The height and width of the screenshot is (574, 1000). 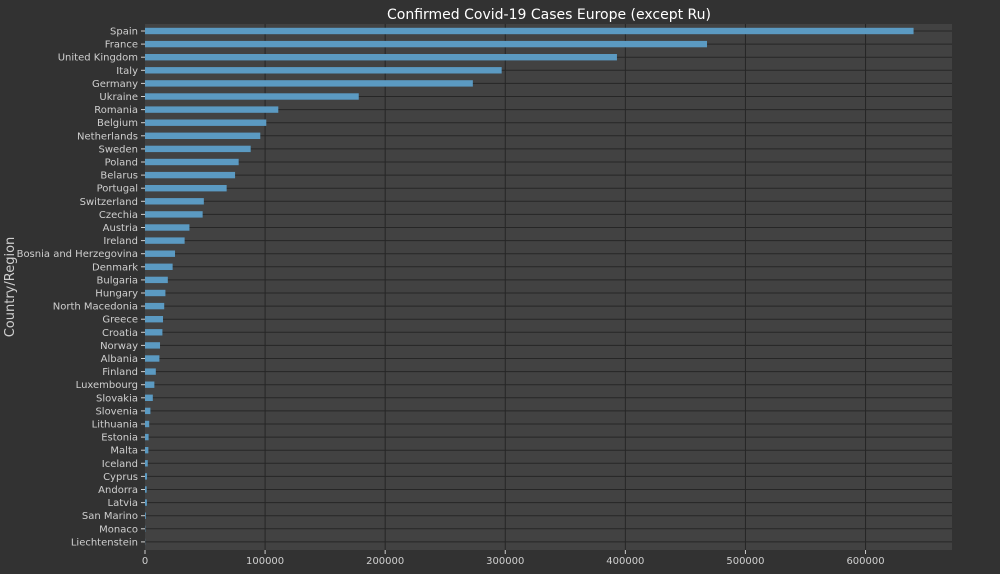 I want to click on category-label: Slovakia, so click(x=117, y=398).